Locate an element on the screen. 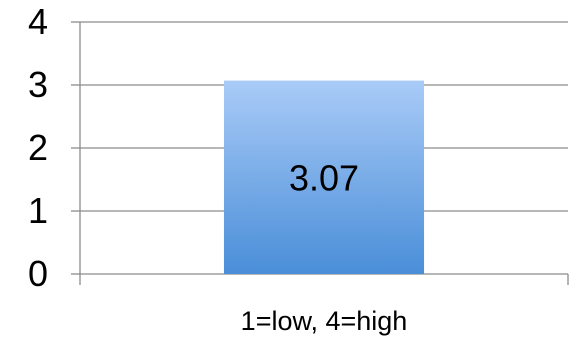 This screenshot has height=339, width=579. bar-data-label: 3.07 is located at coordinates (324, 177).